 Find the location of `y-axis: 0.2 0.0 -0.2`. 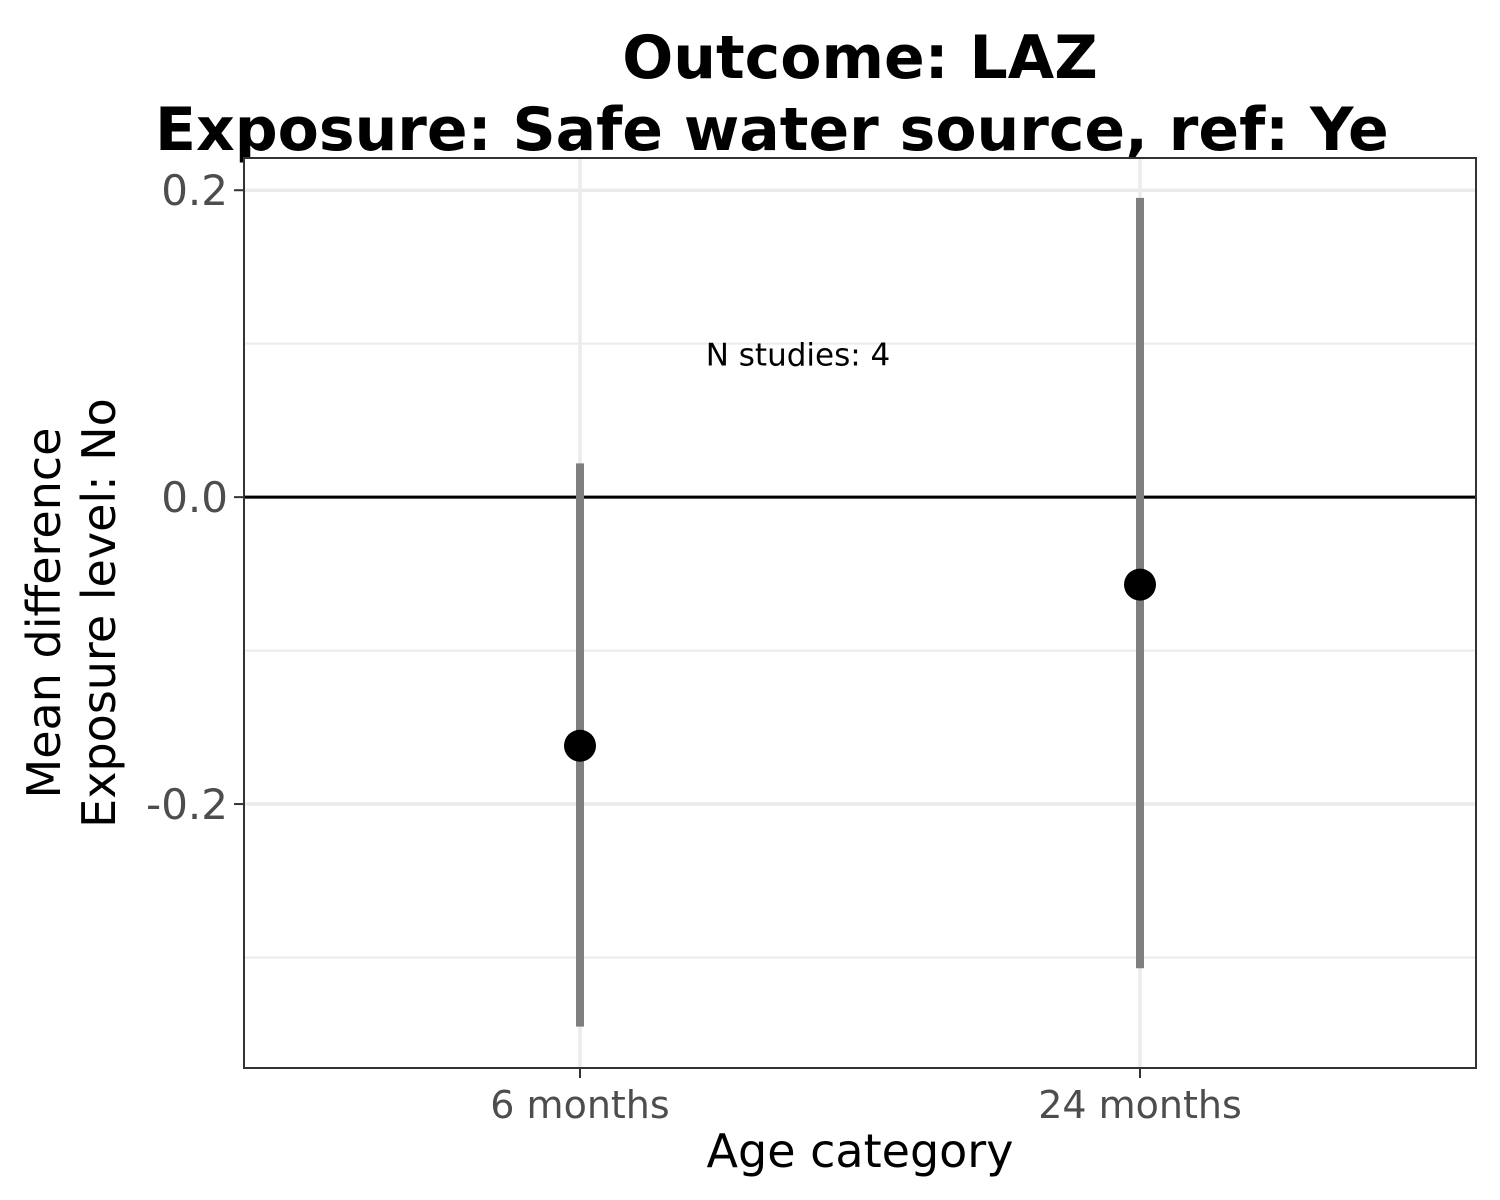

y-axis: 0.2 0.0 -0.2 is located at coordinates (195, 497).